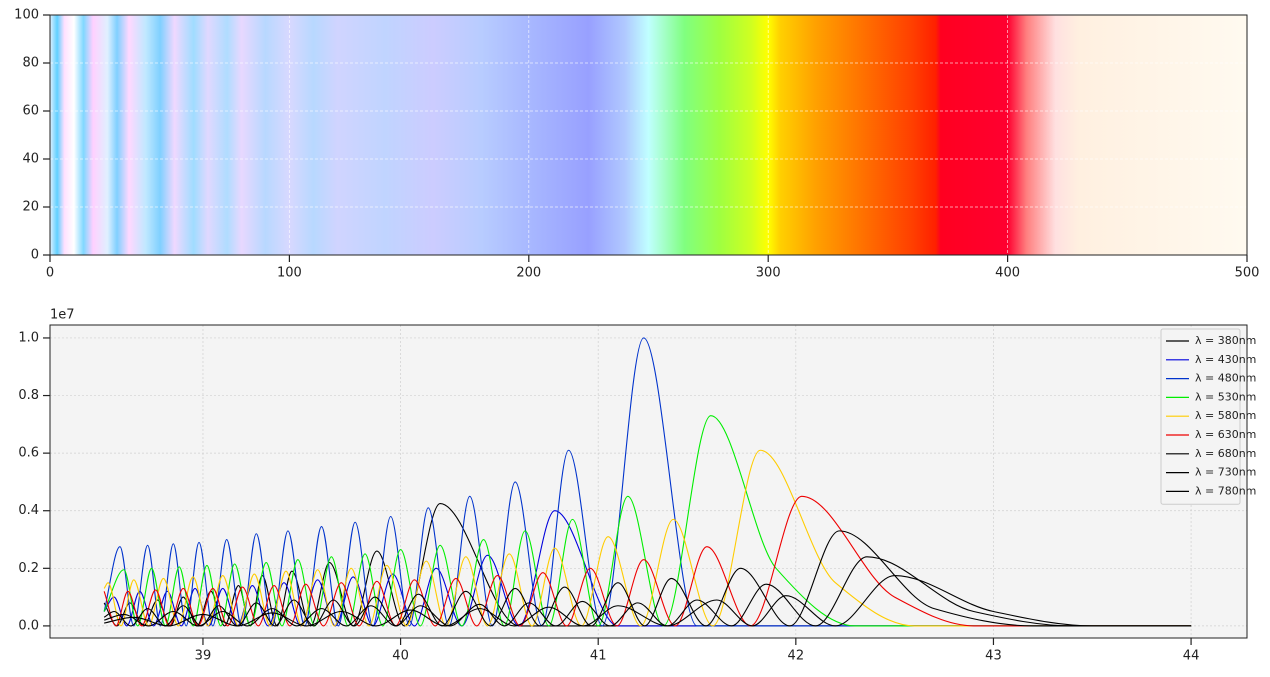 The image size is (1270, 677). What do you see at coordinates (28, 337) in the screenshot?
I see `y-tick-label: 1.0` at bounding box center [28, 337].